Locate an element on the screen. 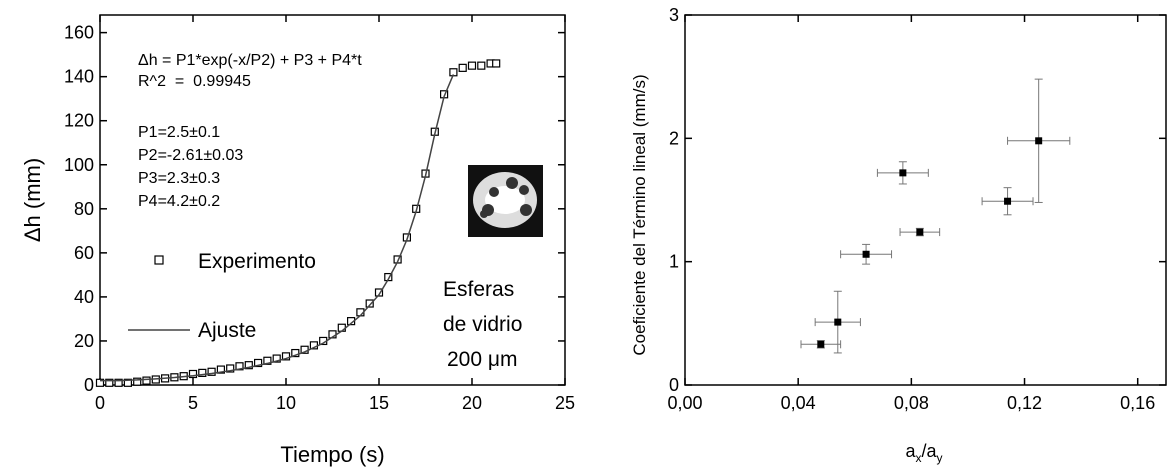  x-axis-label-part: /a is located at coordinates (930, 451).